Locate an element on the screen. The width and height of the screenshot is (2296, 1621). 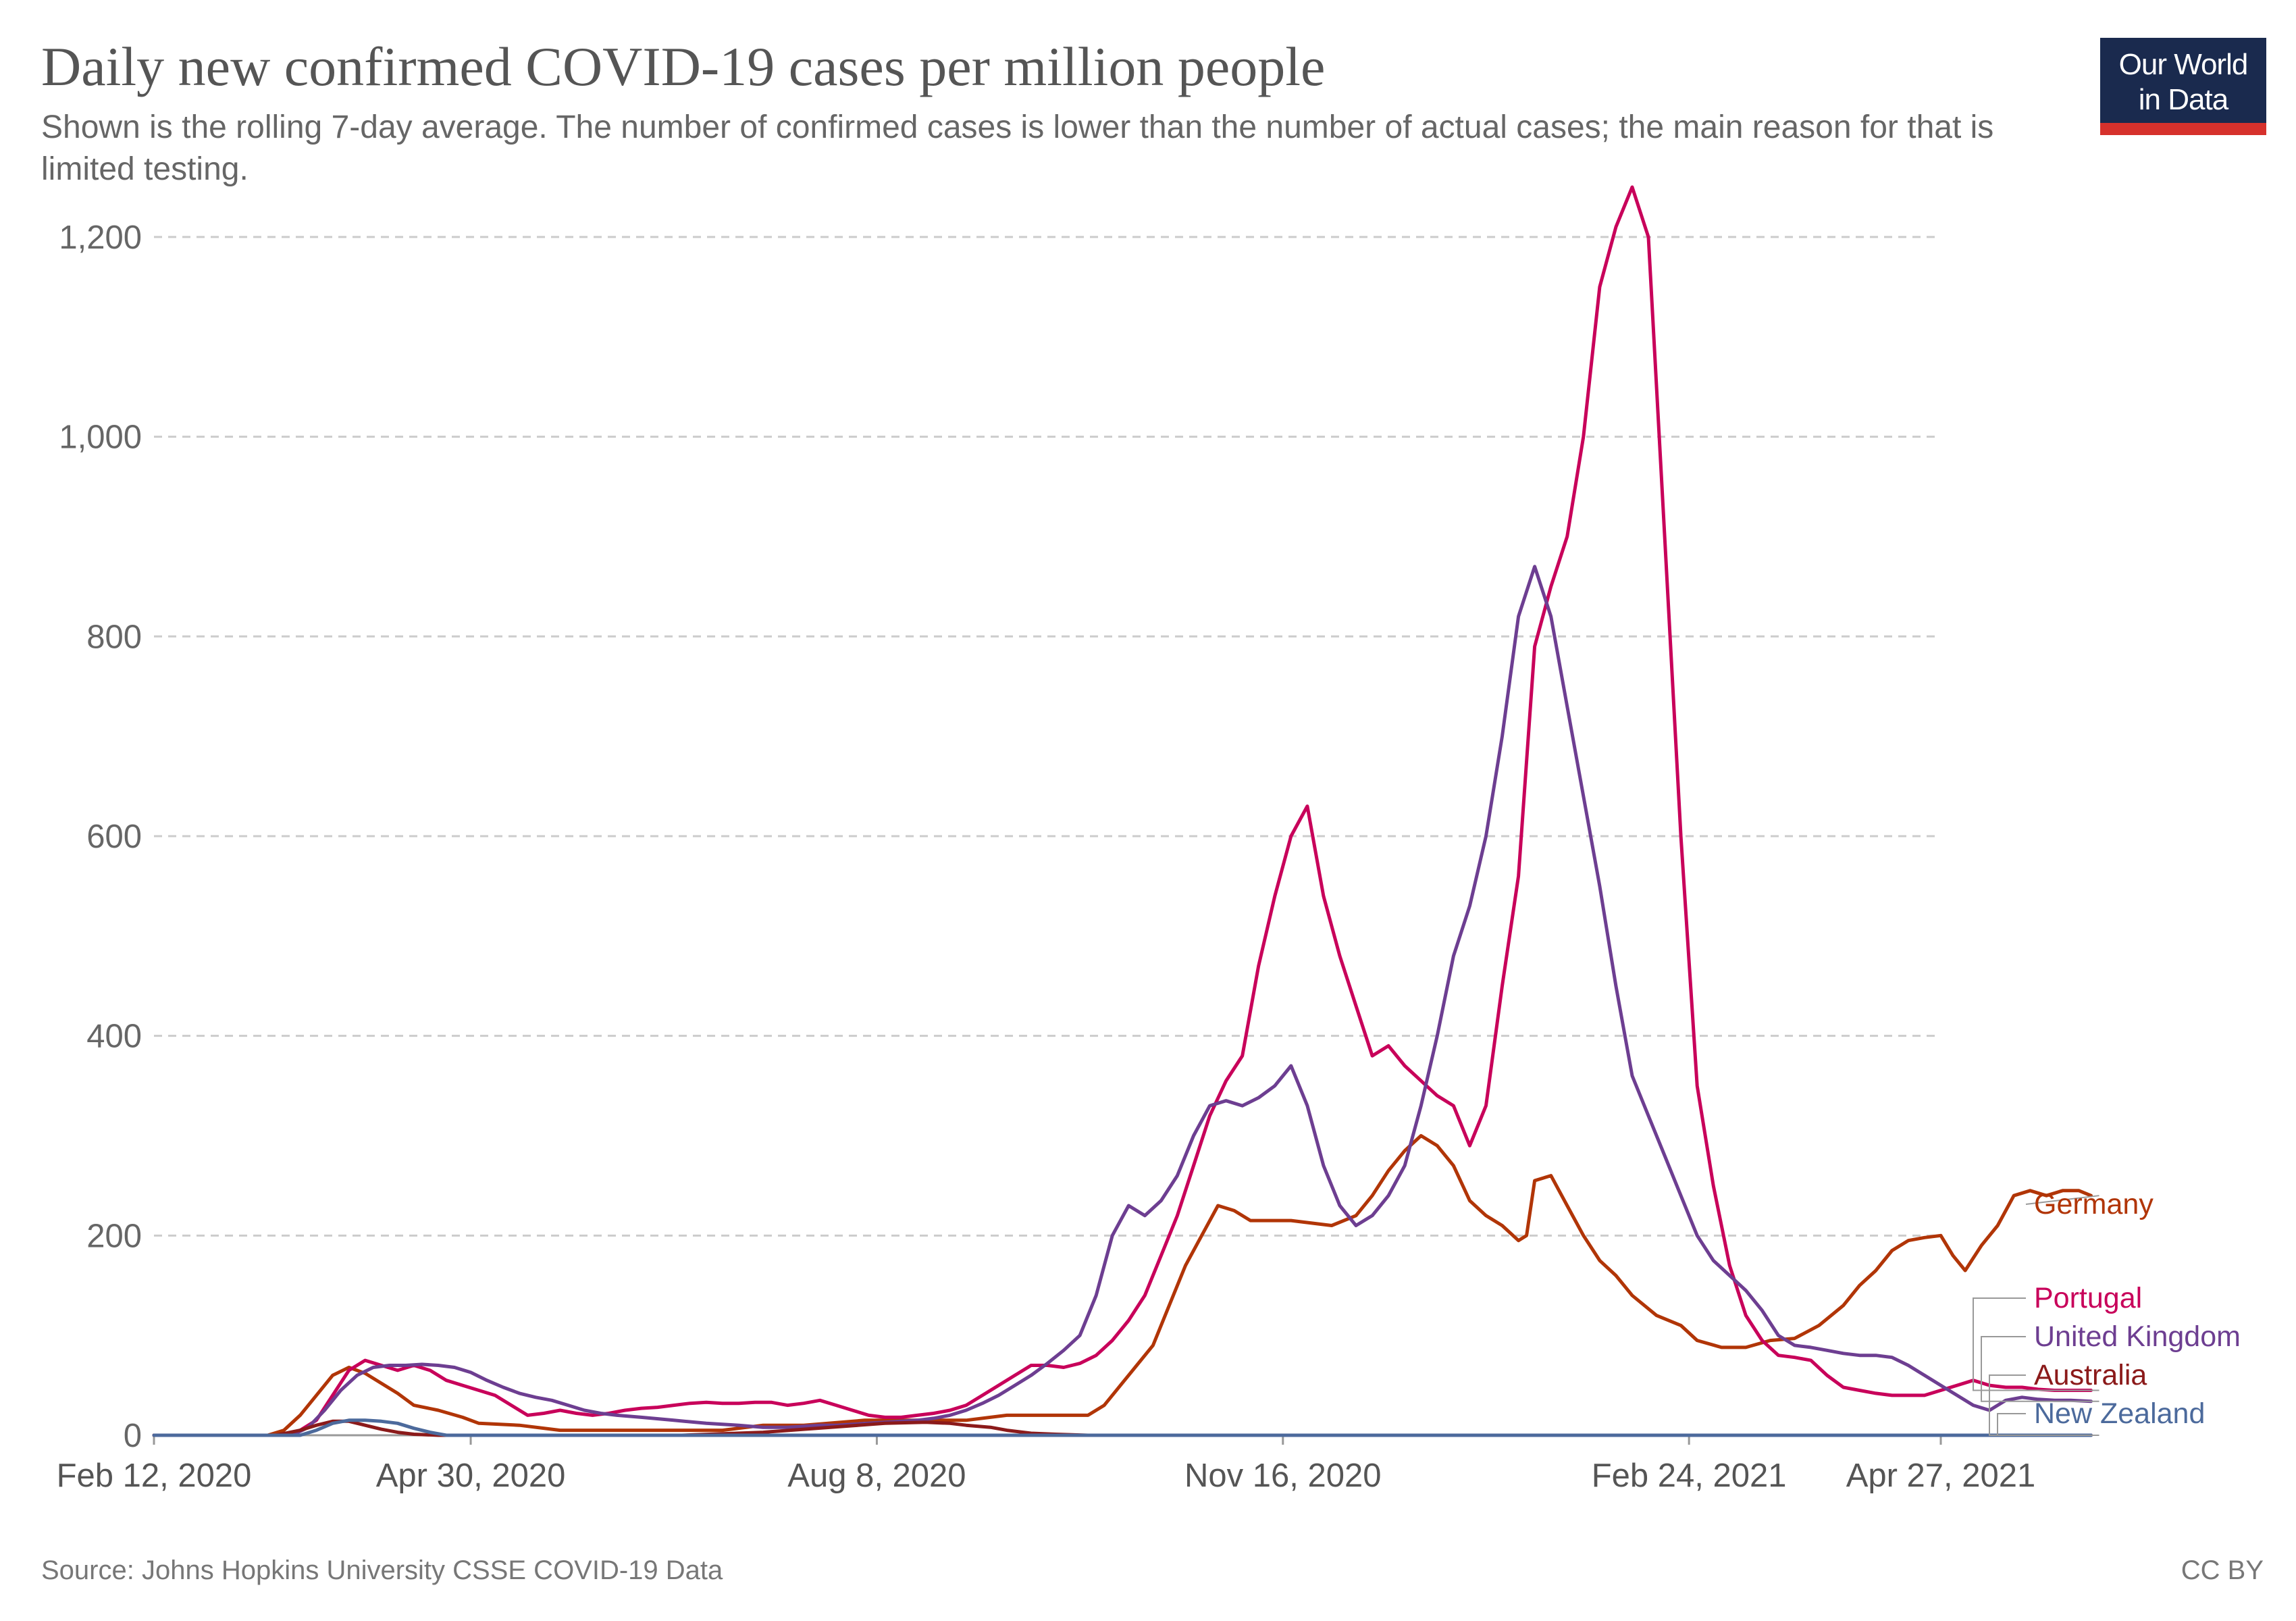
series-line-australia is located at coordinates (1122, 1428).